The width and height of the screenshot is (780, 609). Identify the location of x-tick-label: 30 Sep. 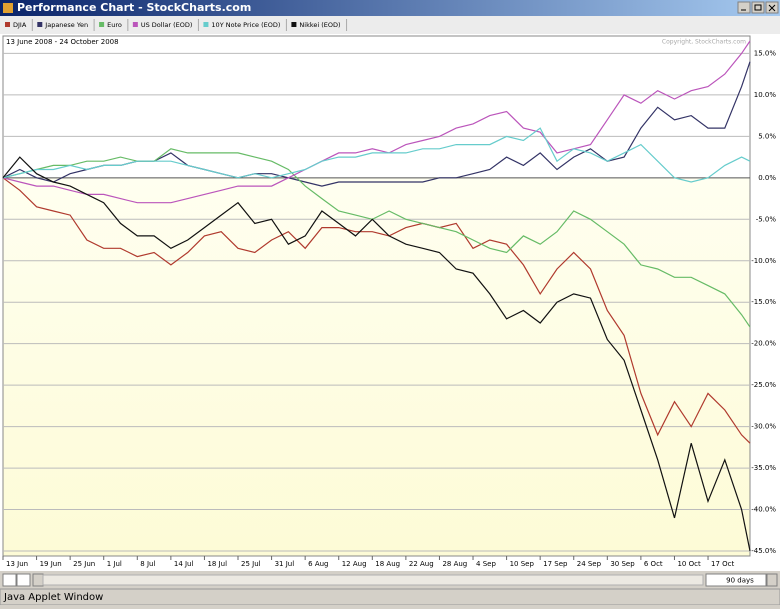
(622, 564).